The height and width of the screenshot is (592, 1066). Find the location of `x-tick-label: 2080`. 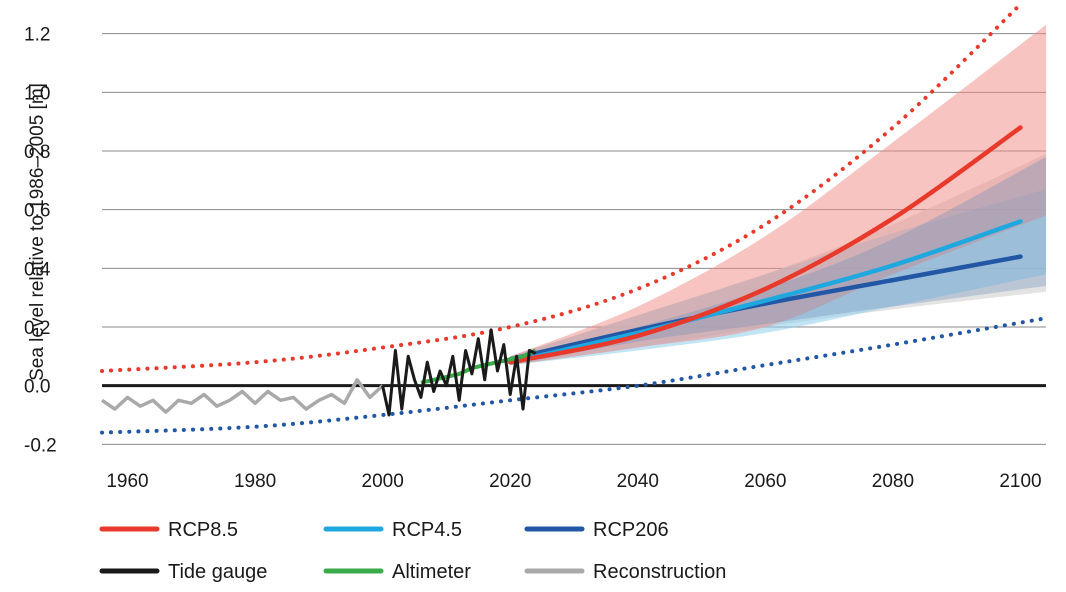

x-tick-label: 2080 is located at coordinates (893, 481).